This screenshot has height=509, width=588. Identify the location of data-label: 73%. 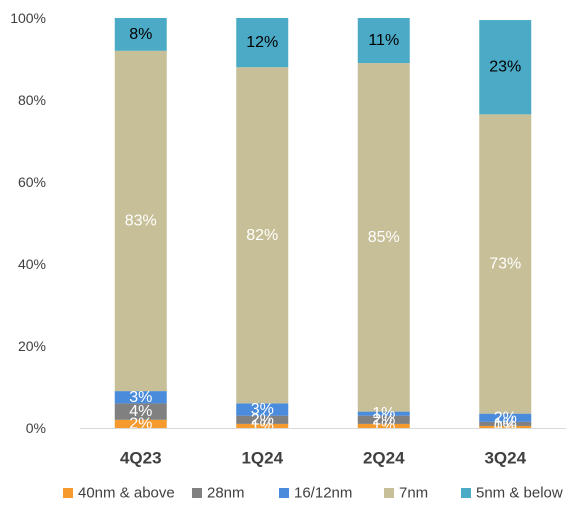
(505, 264).